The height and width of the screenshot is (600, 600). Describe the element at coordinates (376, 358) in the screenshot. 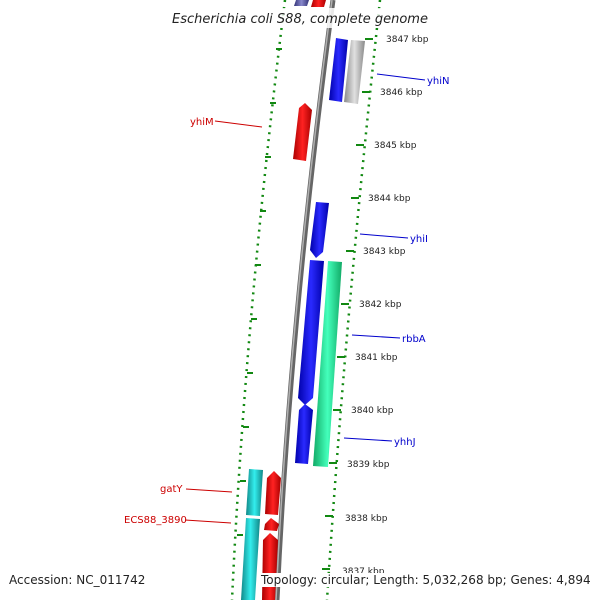

I see `tick-label: 3841 kbp` at that location.